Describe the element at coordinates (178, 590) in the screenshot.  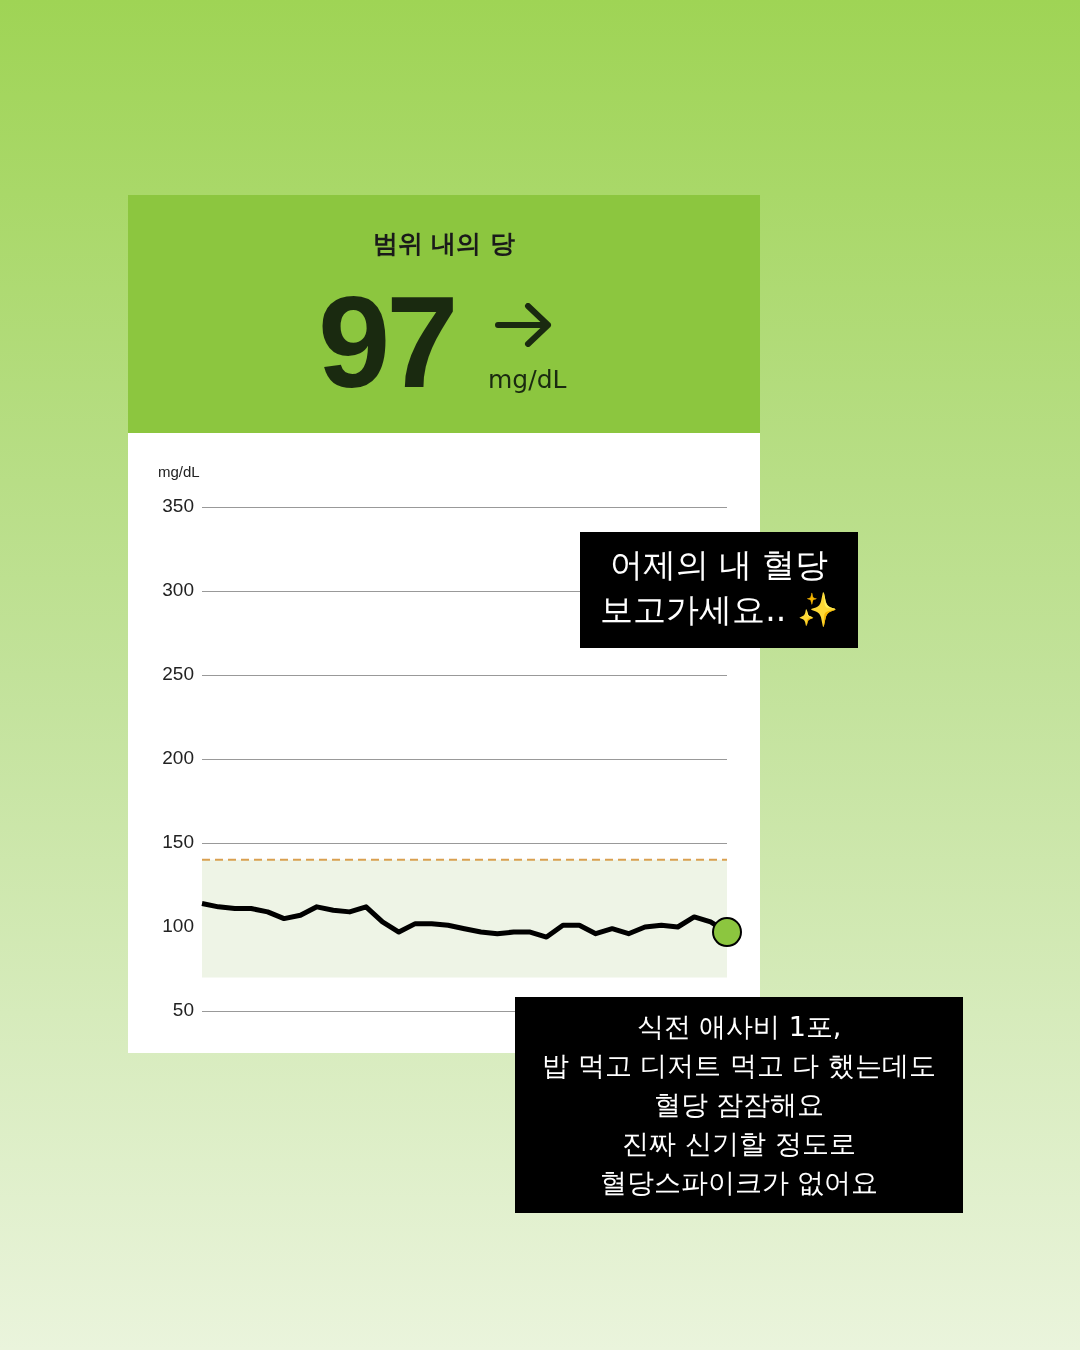
I see `y-tick-label: 300` at that location.